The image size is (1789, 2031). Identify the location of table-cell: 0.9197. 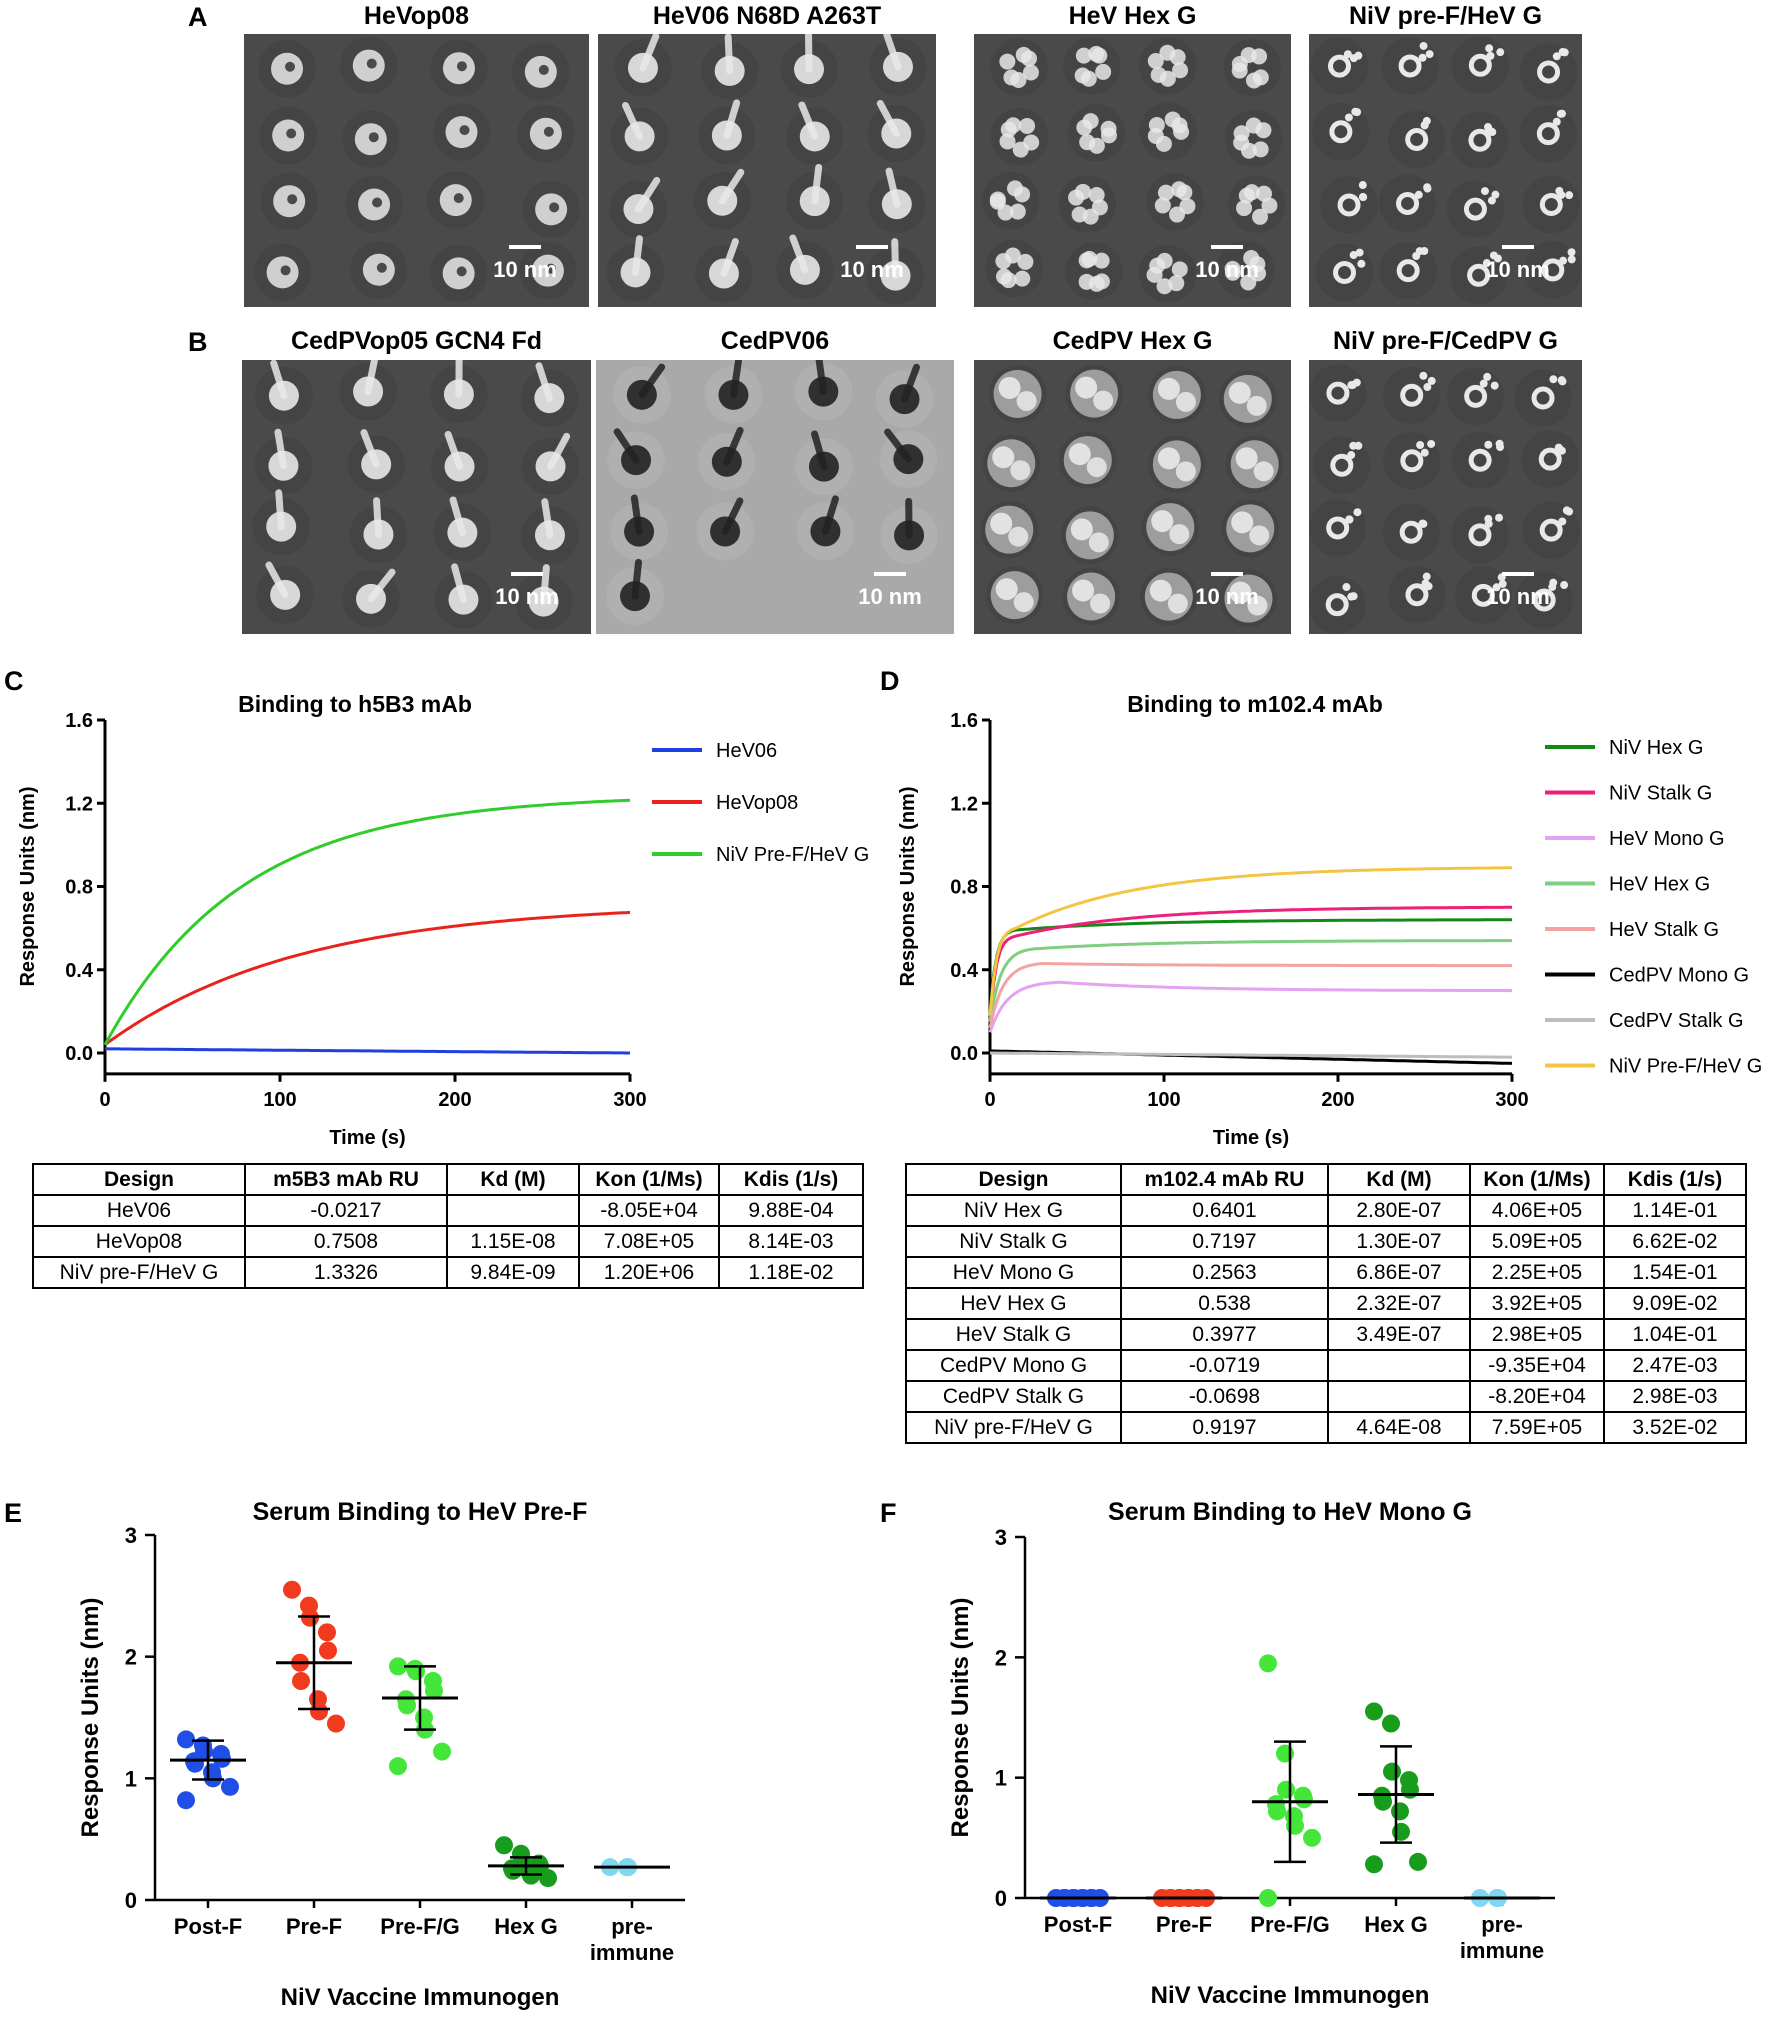
(1224, 1427).